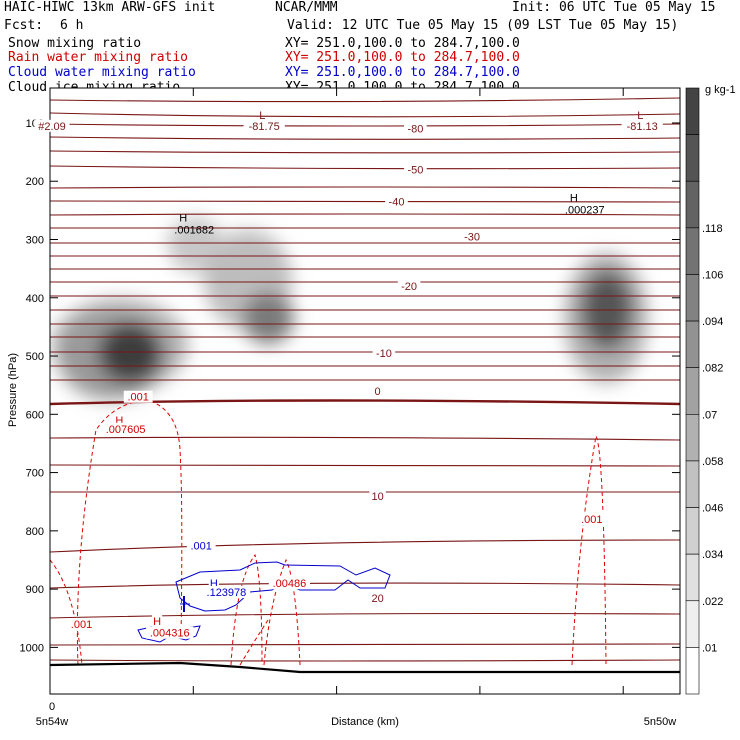 Image resolution: width=740 pixels, height=740 pixels. I want to click on ground-line, so click(364, 667).